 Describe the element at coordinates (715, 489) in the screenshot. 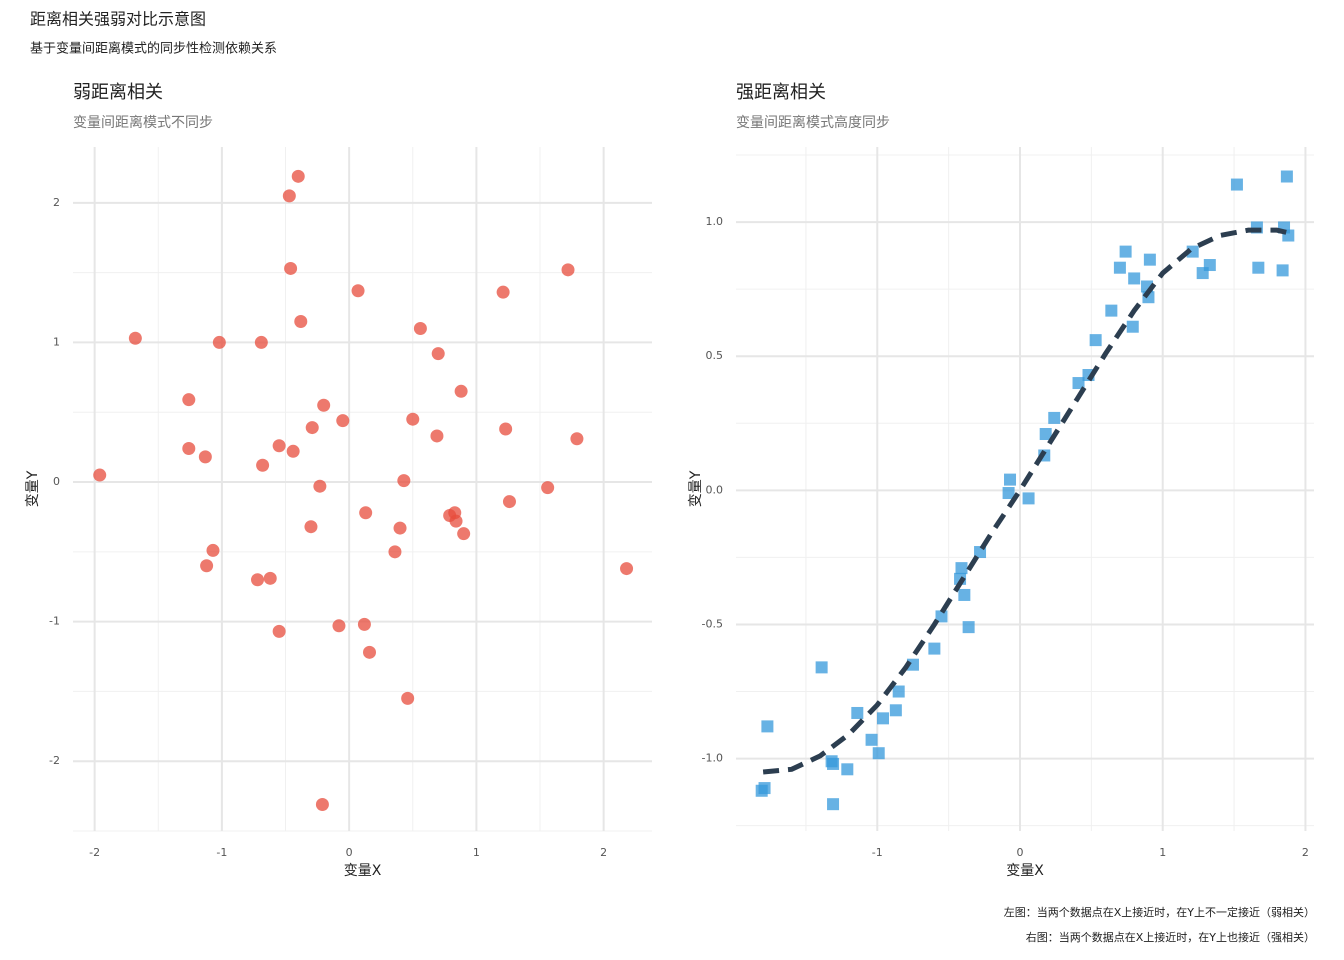

I see `y-tick-label: 0.0` at that location.